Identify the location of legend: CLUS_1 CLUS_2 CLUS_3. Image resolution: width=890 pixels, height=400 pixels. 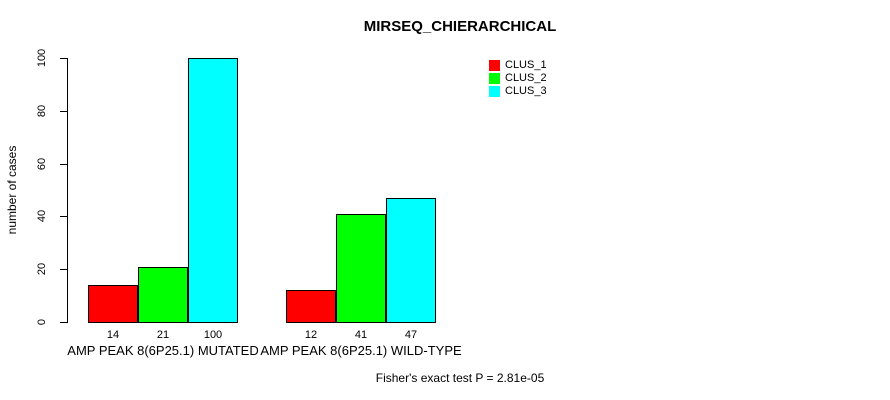
(518, 78).